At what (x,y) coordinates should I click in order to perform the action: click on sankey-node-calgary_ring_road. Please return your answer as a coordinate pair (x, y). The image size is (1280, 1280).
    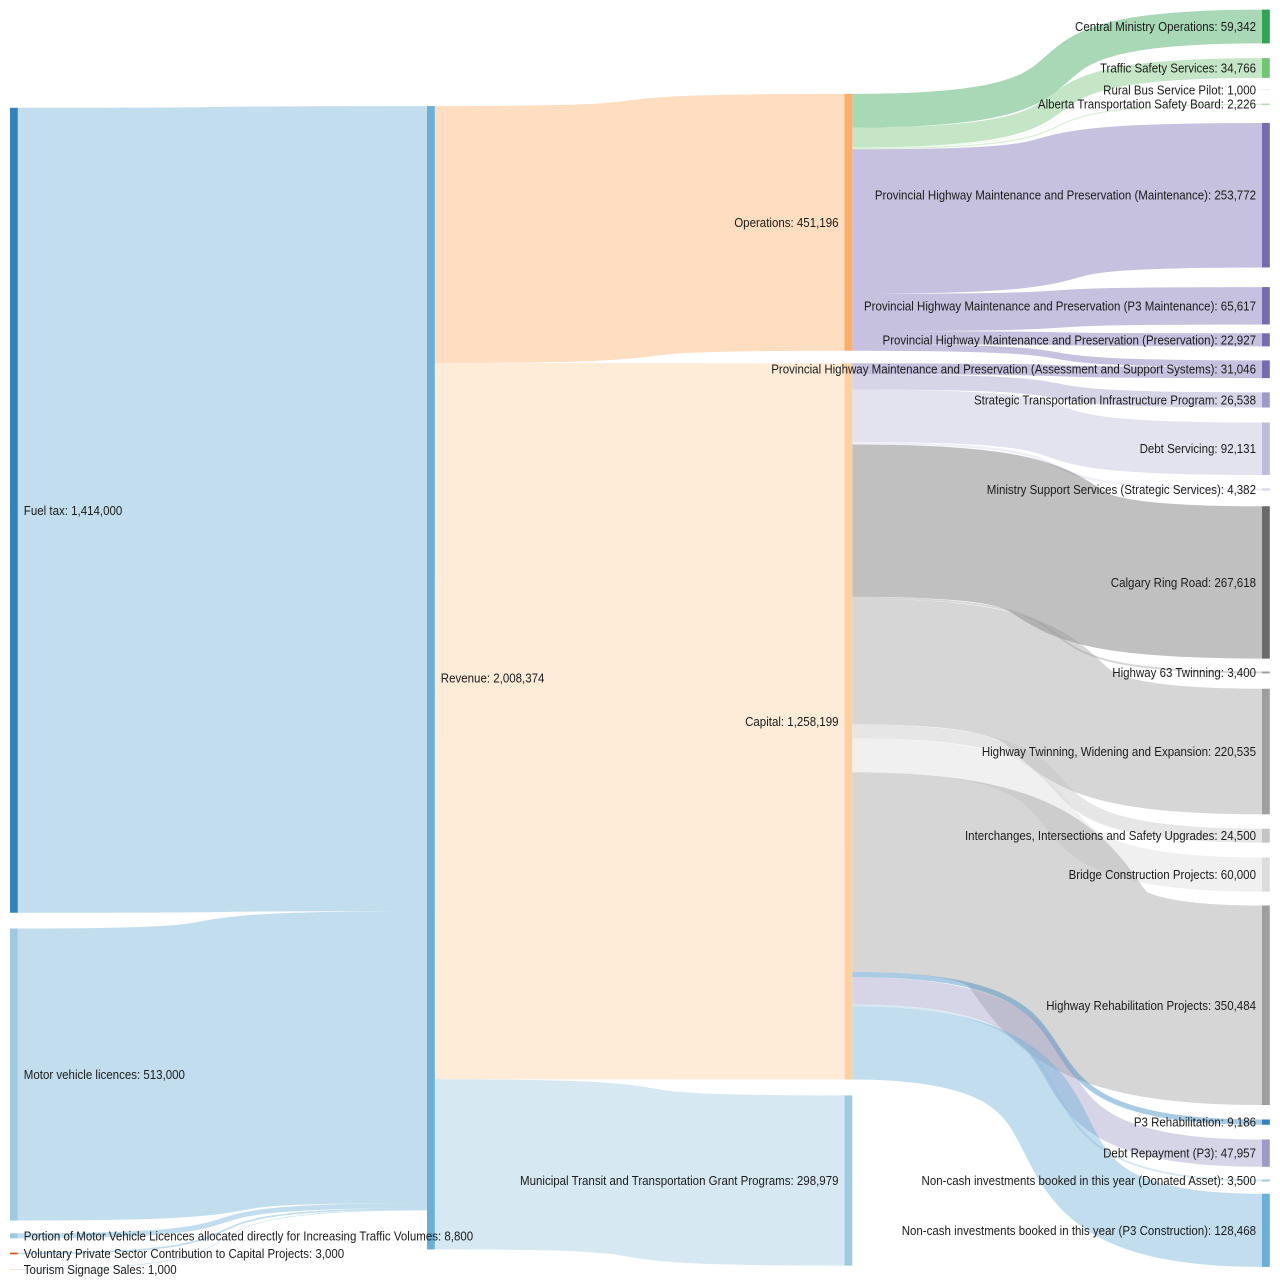
    Looking at the image, I should click on (1266, 582).